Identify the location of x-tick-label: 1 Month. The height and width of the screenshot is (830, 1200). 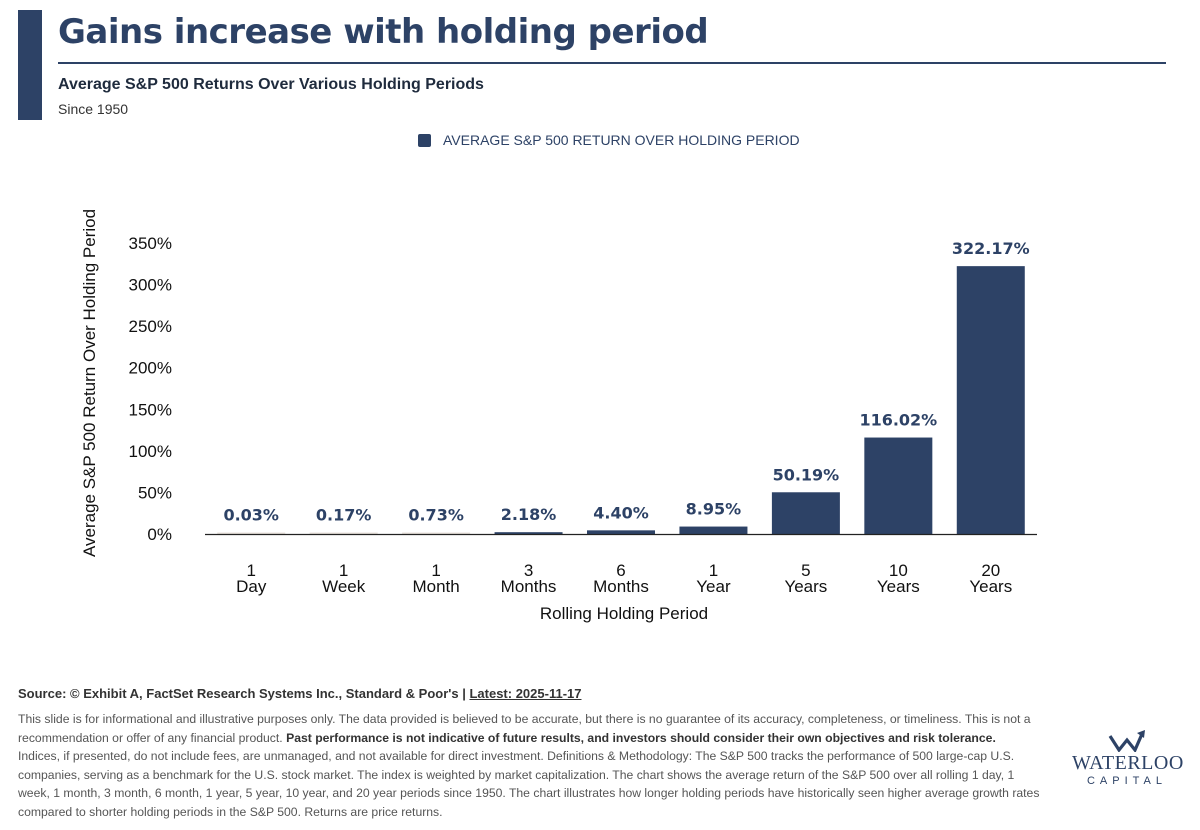
(435, 578).